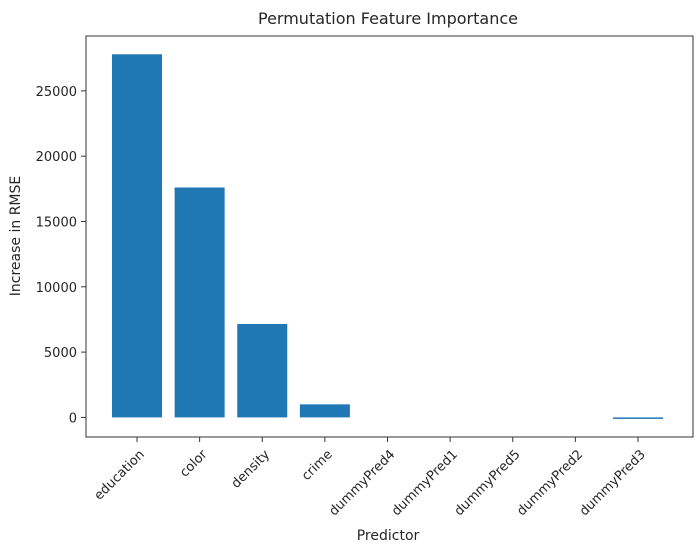  Describe the element at coordinates (61, 255) in the screenshot. I see `y-axis: 0 5000 10000 15000 20000 25000` at that location.